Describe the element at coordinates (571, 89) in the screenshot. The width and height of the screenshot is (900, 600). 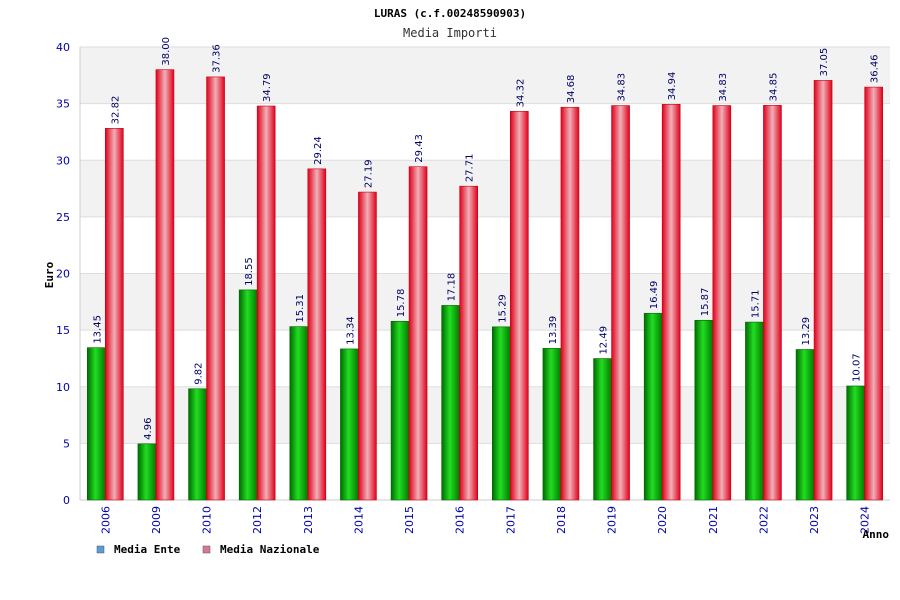
I see `data-label: 34.68` at that location.